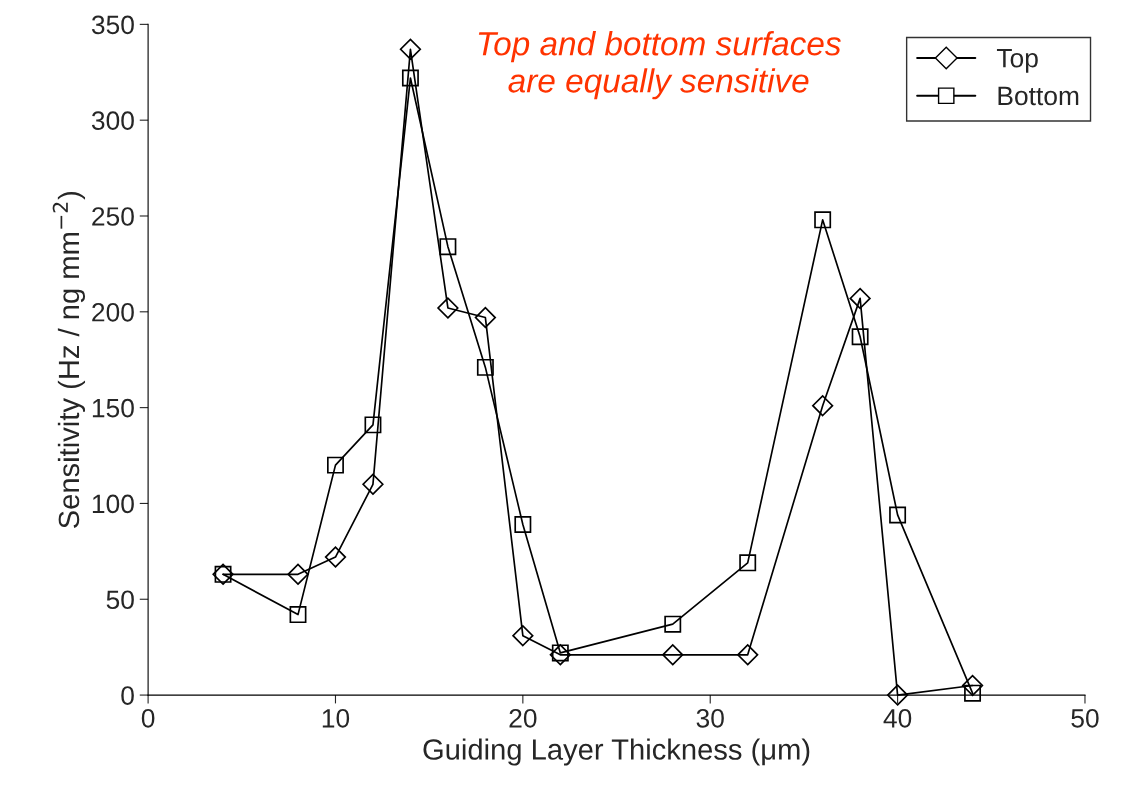 Image resolution: width=1122 pixels, height=812 pixels. I want to click on y-tick-label: 250, so click(113, 216).